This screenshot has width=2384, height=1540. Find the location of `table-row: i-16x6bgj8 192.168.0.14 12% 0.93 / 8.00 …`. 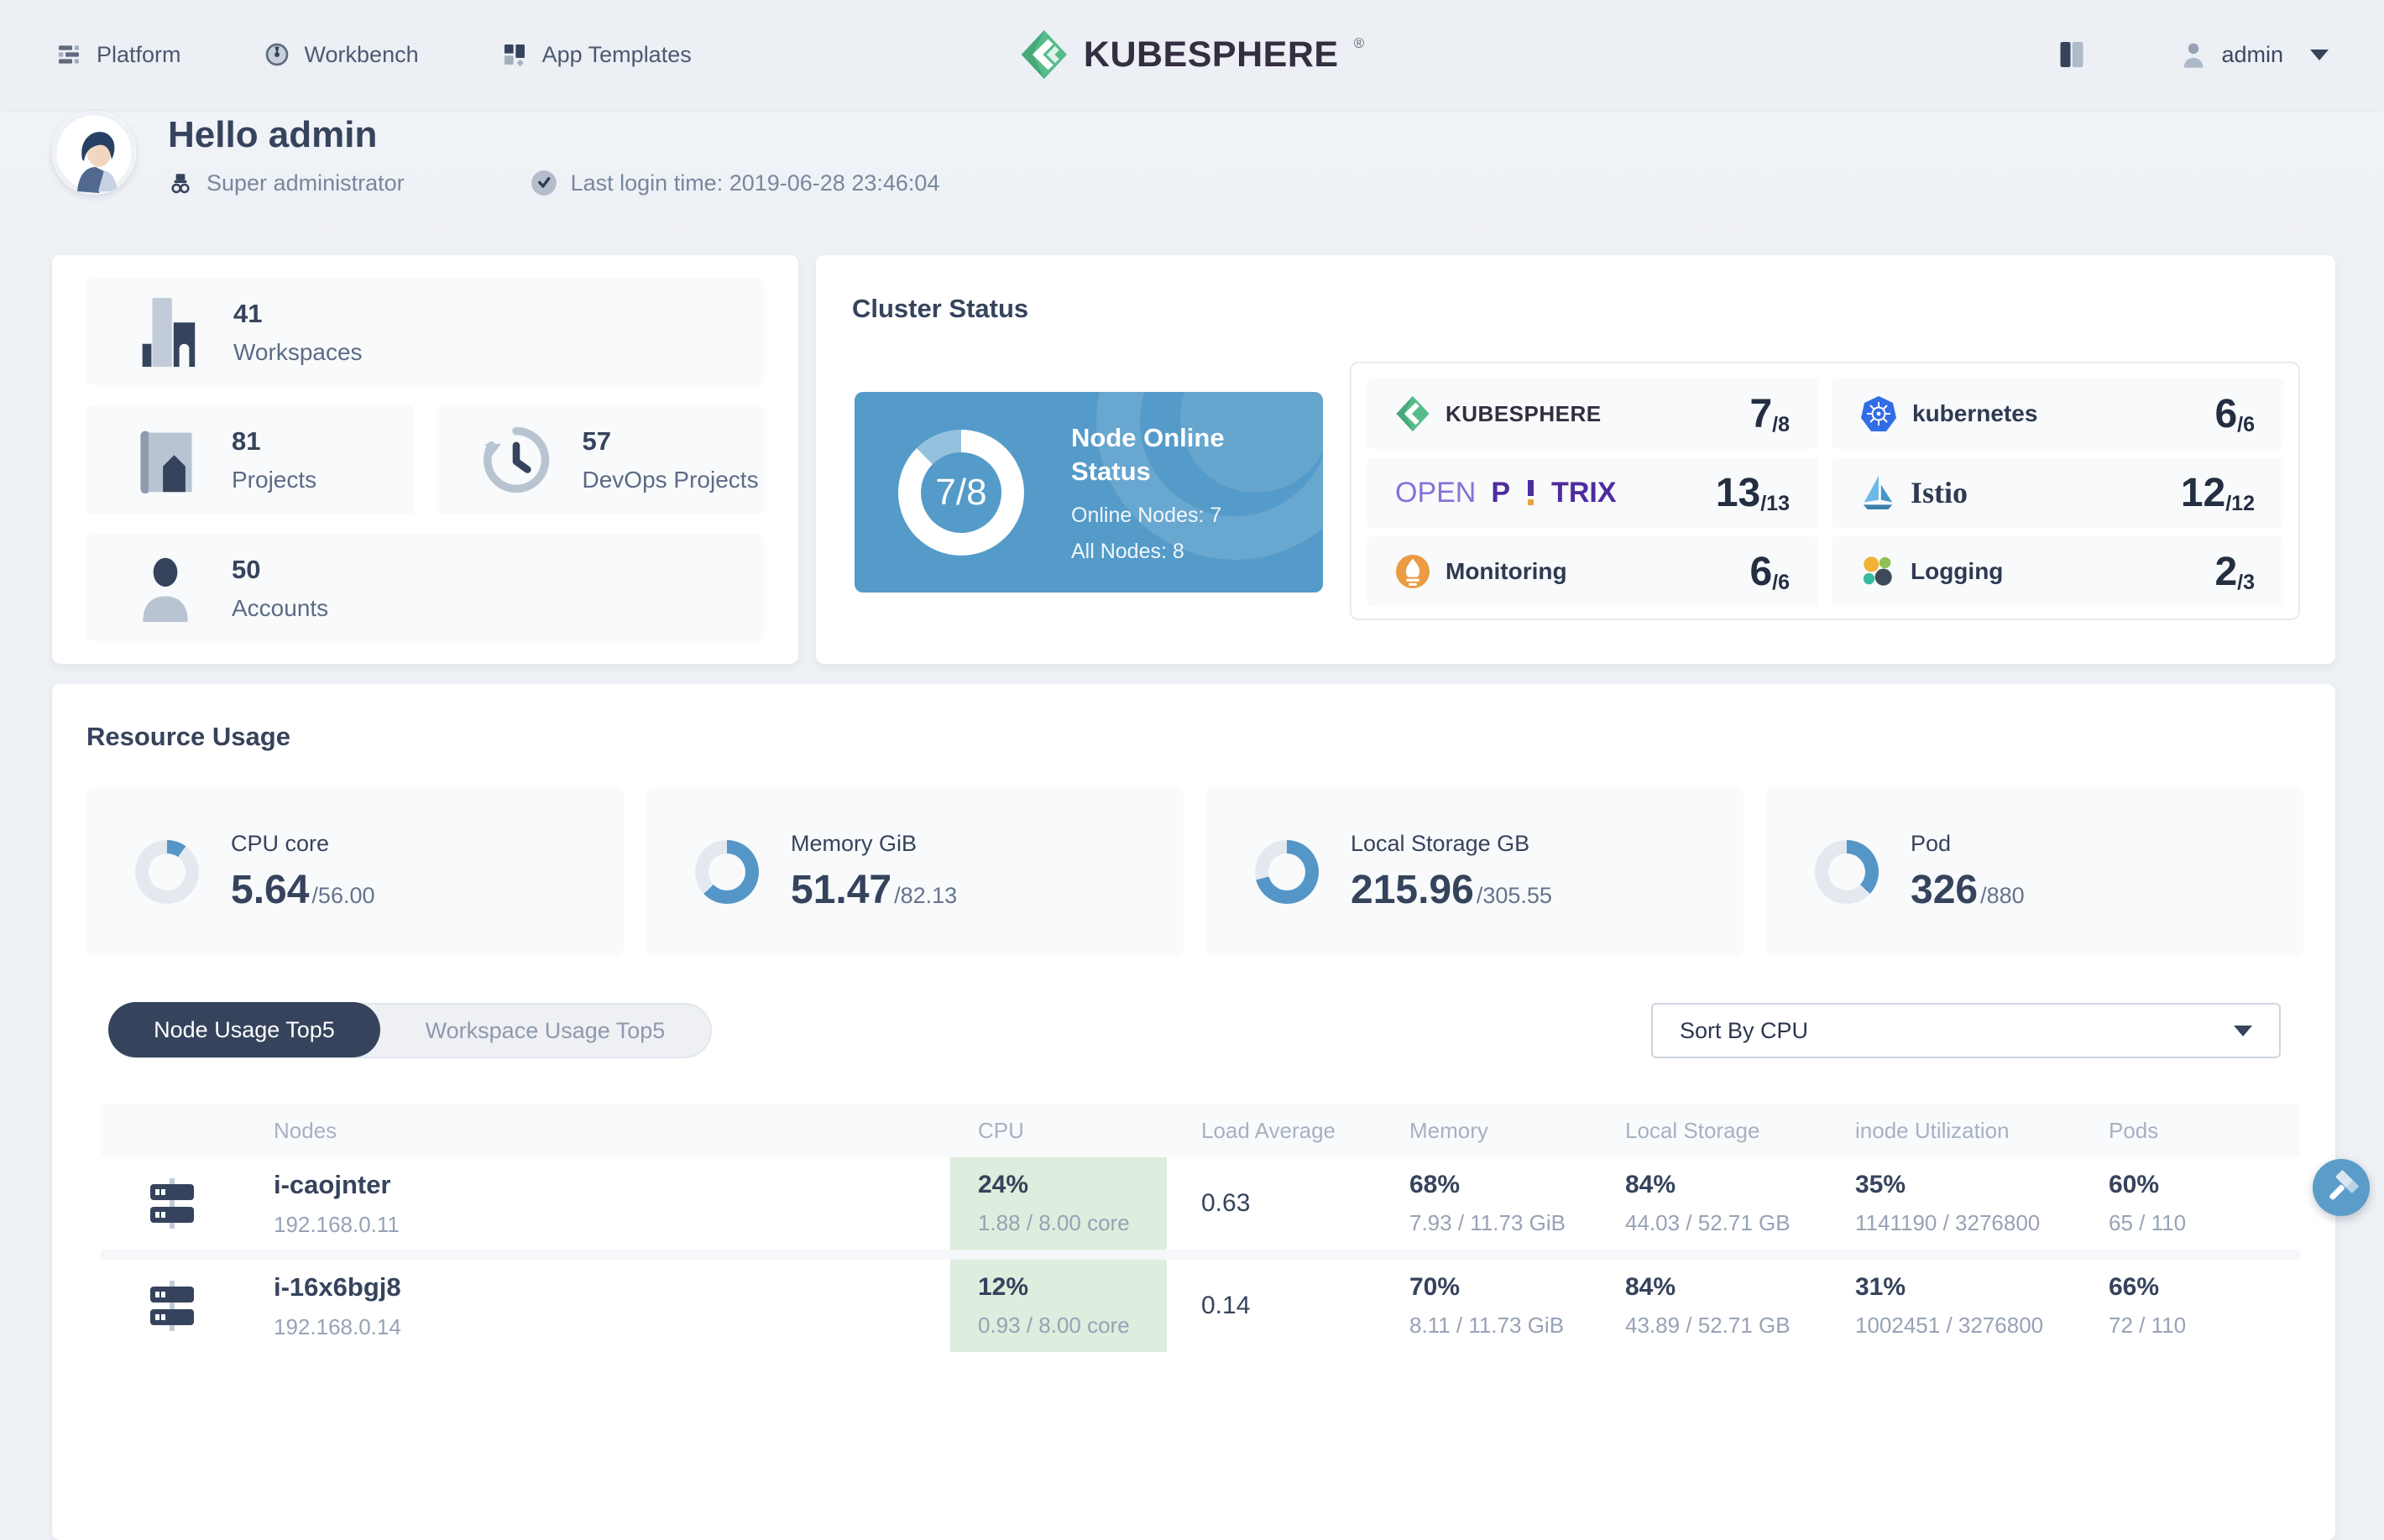

table-row: i-16x6bgj8 192.168.0.14 12% 0.93 / 8.00 … is located at coordinates (1200, 1306).